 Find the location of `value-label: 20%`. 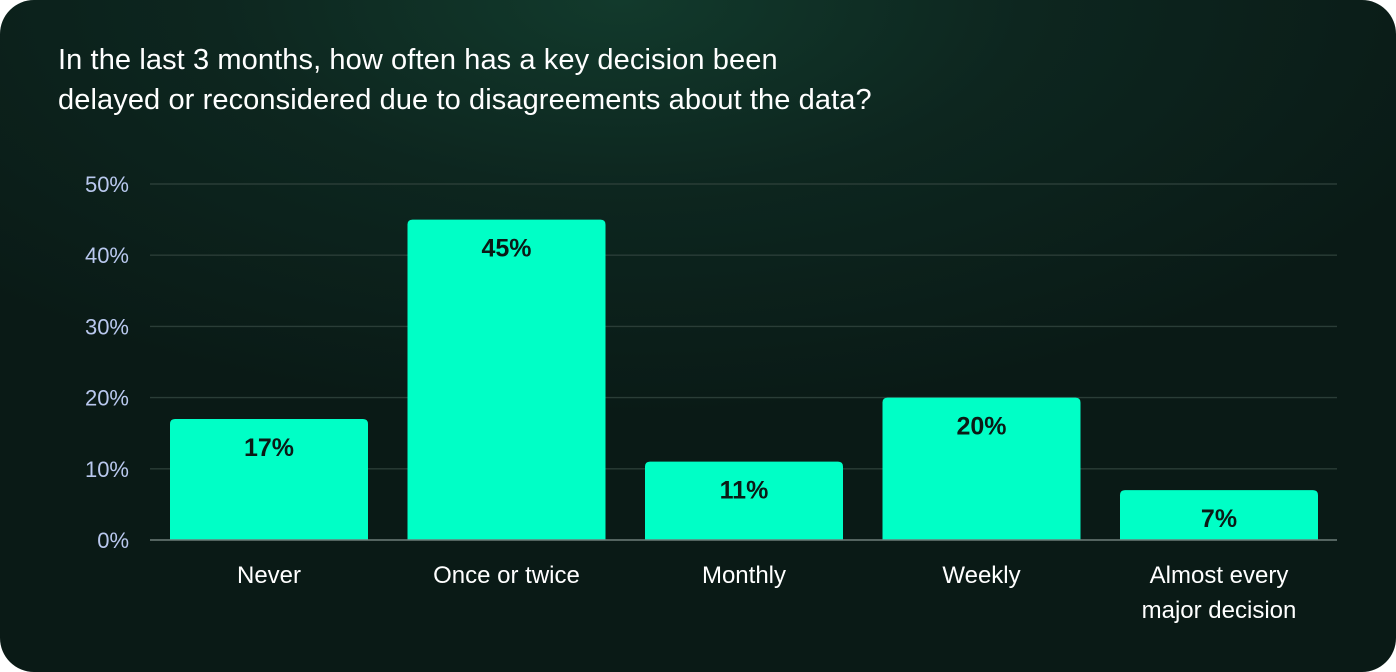

value-label: 20% is located at coordinates (981, 427).